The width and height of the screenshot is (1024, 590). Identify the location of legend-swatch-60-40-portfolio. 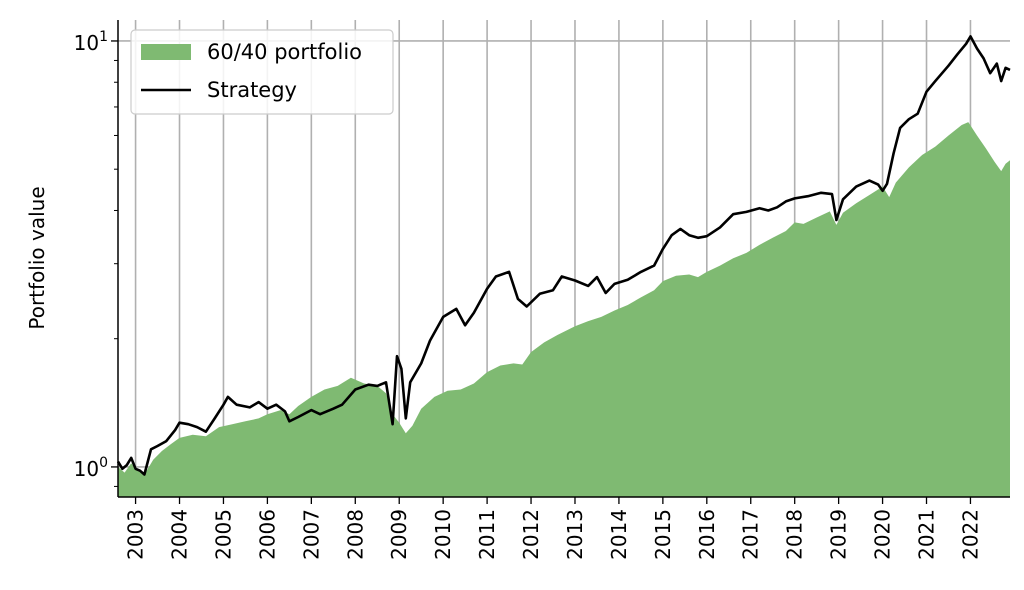
(166, 52).